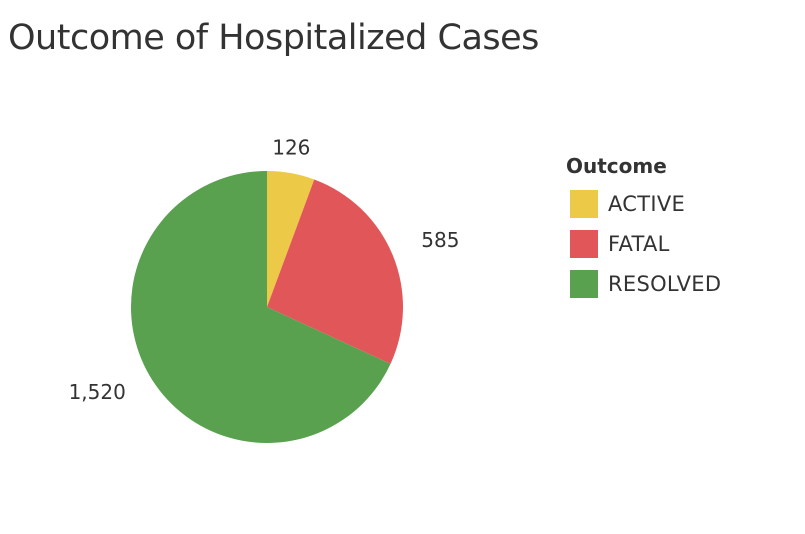 The width and height of the screenshot is (805, 534). What do you see at coordinates (584, 244) in the screenshot?
I see `legend-swatch-fatal` at bounding box center [584, 244].